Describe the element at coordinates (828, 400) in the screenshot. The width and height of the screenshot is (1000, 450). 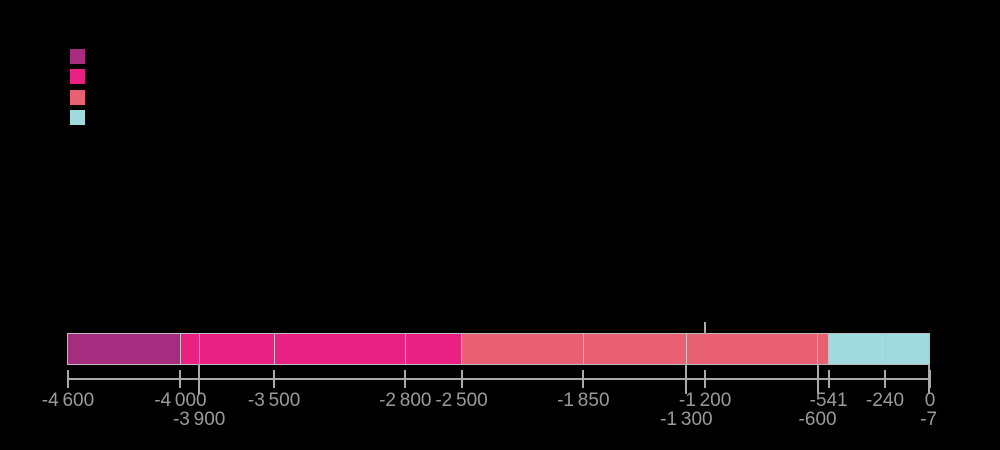
I see `tick-label: -541` at that location.